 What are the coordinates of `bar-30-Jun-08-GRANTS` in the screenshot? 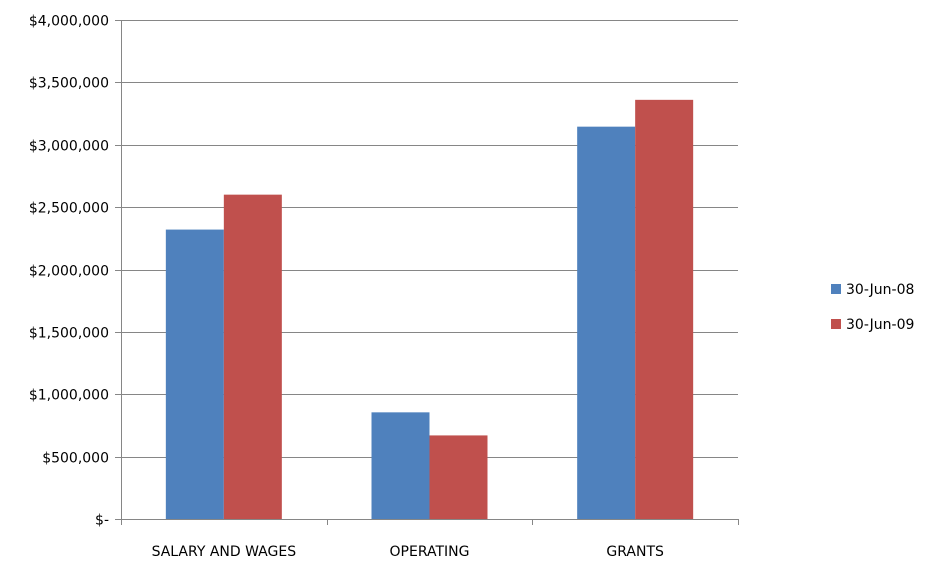 It's located at (606, 322).